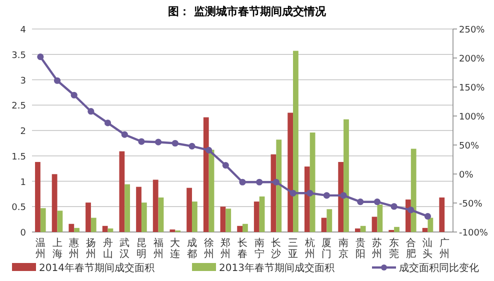 This screenshot has height=281, width=494. What do you see at coordinates (247, 11) in the screenshot?
I see `chart-title: 图： 监测城市春节期间成交情况` at bounding box center [247, 11].